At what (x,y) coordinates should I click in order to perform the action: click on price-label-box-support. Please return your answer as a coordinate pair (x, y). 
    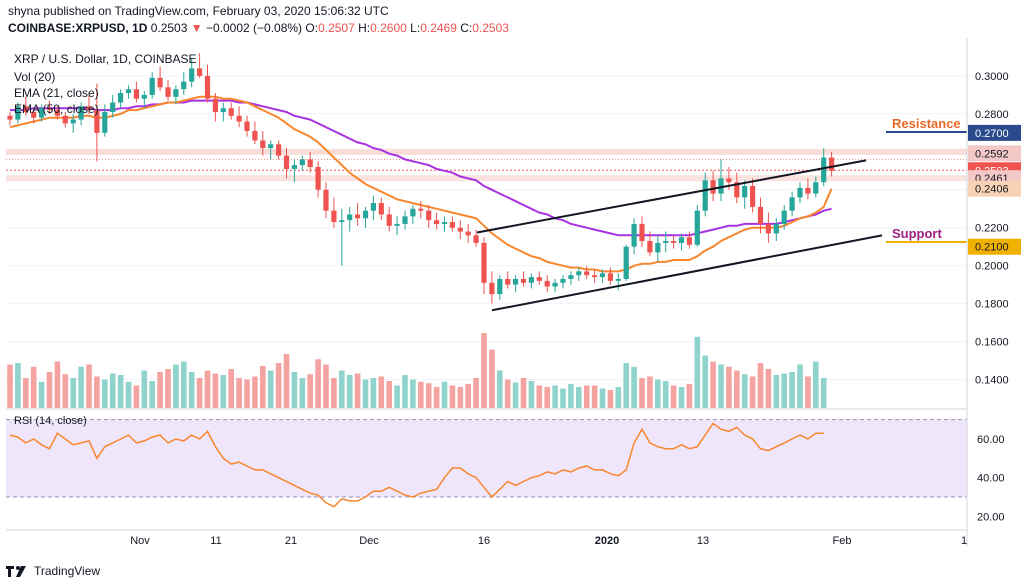
    Looking at the image, I should click on (994, 246).